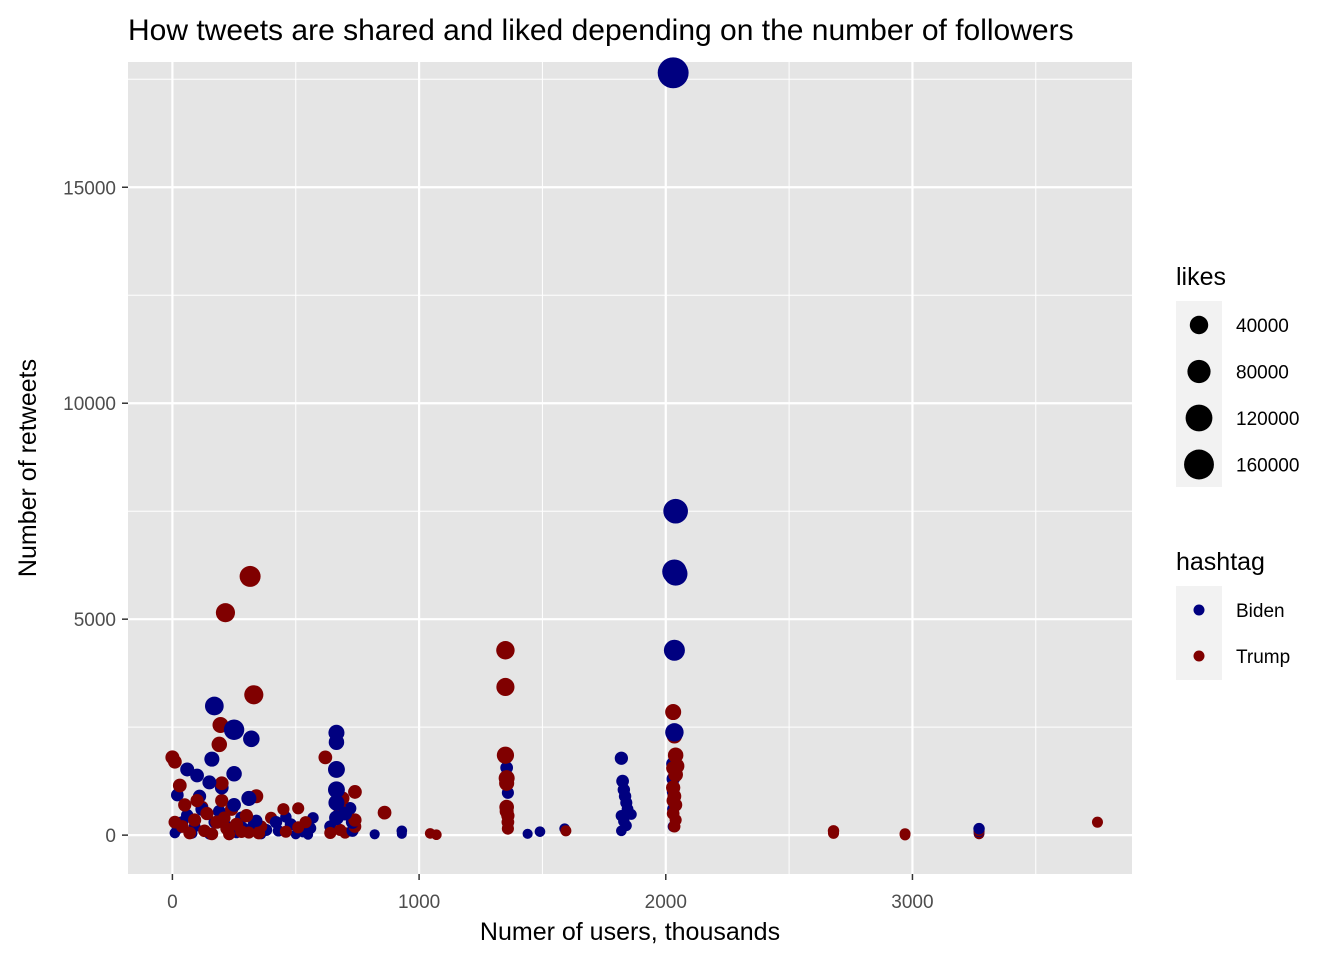 Image resolution: width=1344 pixels, height=960 pixels. Describe the element at coordinates (172, 902) in the screenshot. I see `x-tick-label: 0` at that location.